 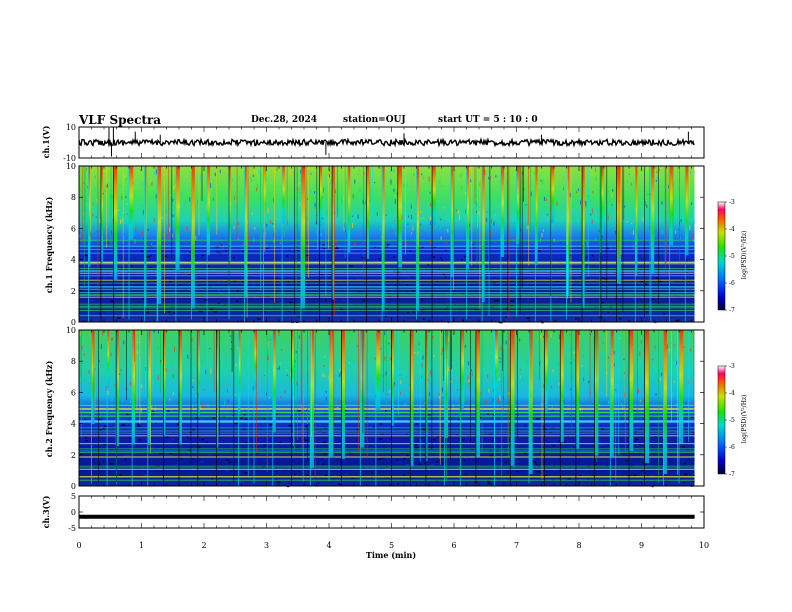 What do you see at coordinates (73, 260) in the screenshot?
I see `y-tick-label: 4` at bounding box center [73, 260].